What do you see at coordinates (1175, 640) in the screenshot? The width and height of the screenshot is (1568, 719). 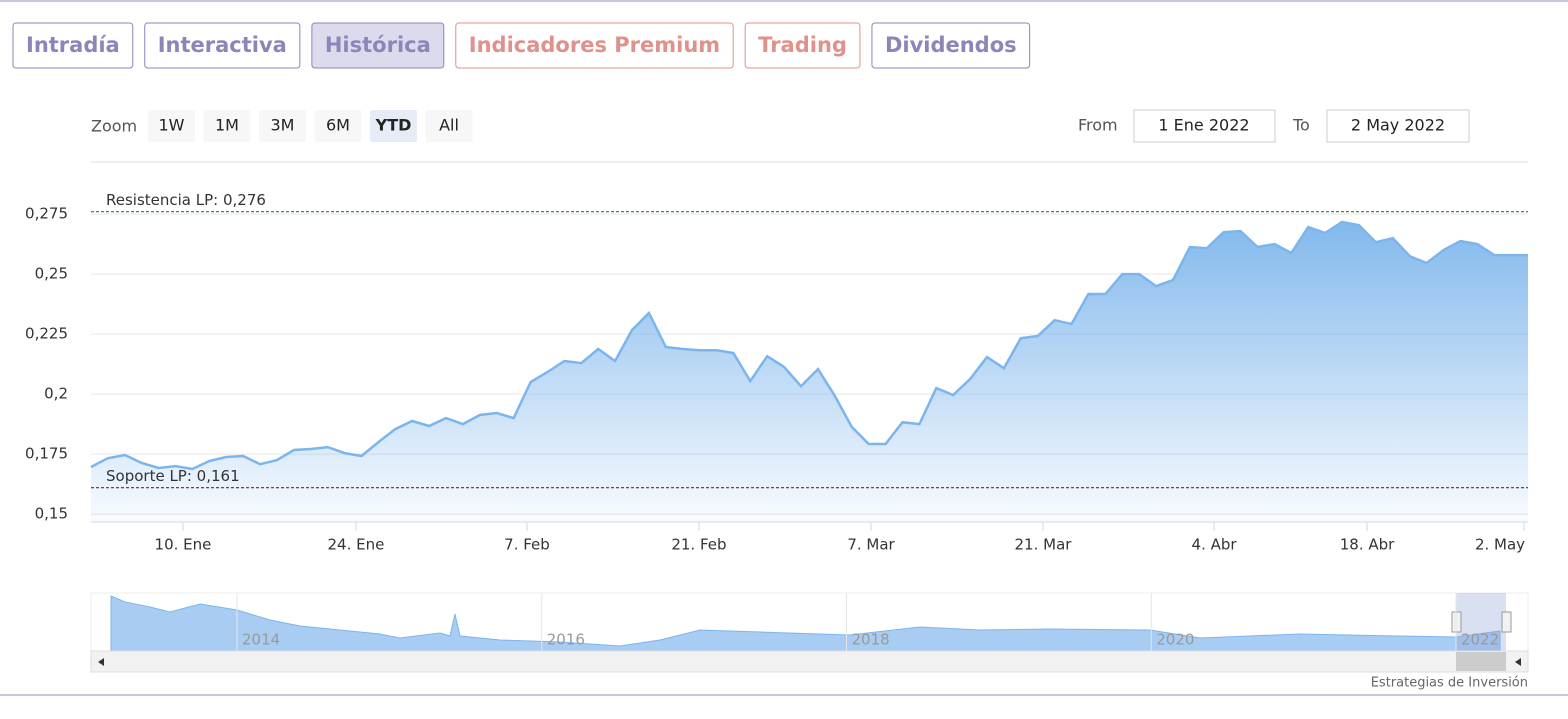 I see `navigator-label: 2020` at bounding box center [1175, 640].